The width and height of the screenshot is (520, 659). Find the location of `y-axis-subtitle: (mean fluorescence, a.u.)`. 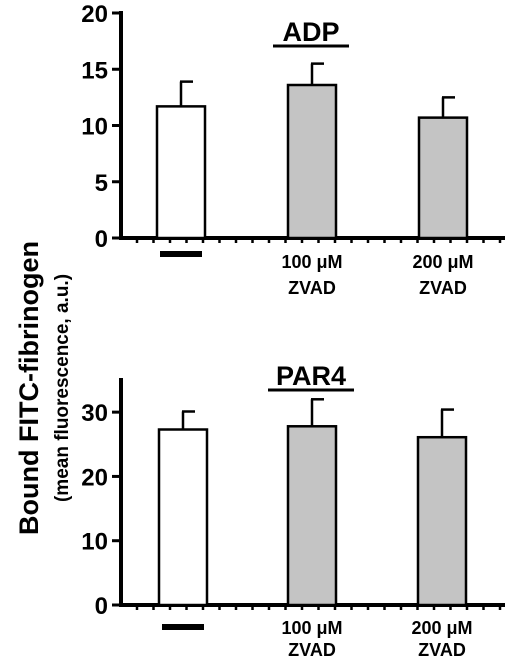

y-axis-subtitle: (mean fluorescence, a.u.) is located at coordinates (62, 388).